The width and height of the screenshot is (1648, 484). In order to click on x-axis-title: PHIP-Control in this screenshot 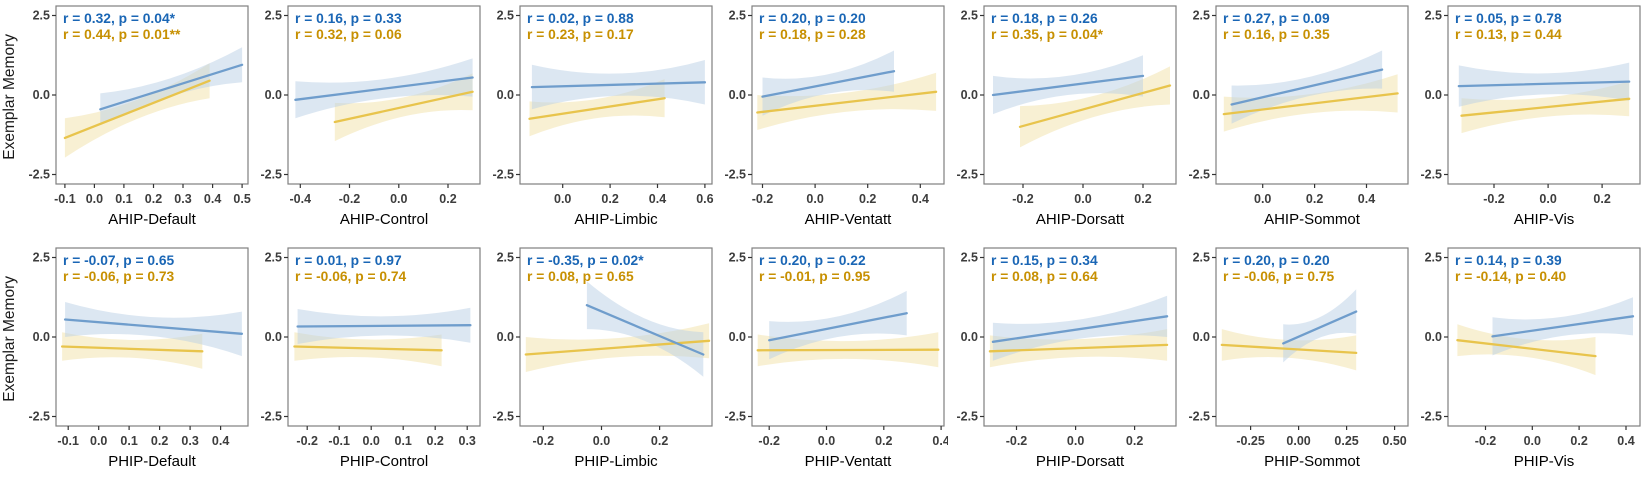, I will do `click(384, 461)`.